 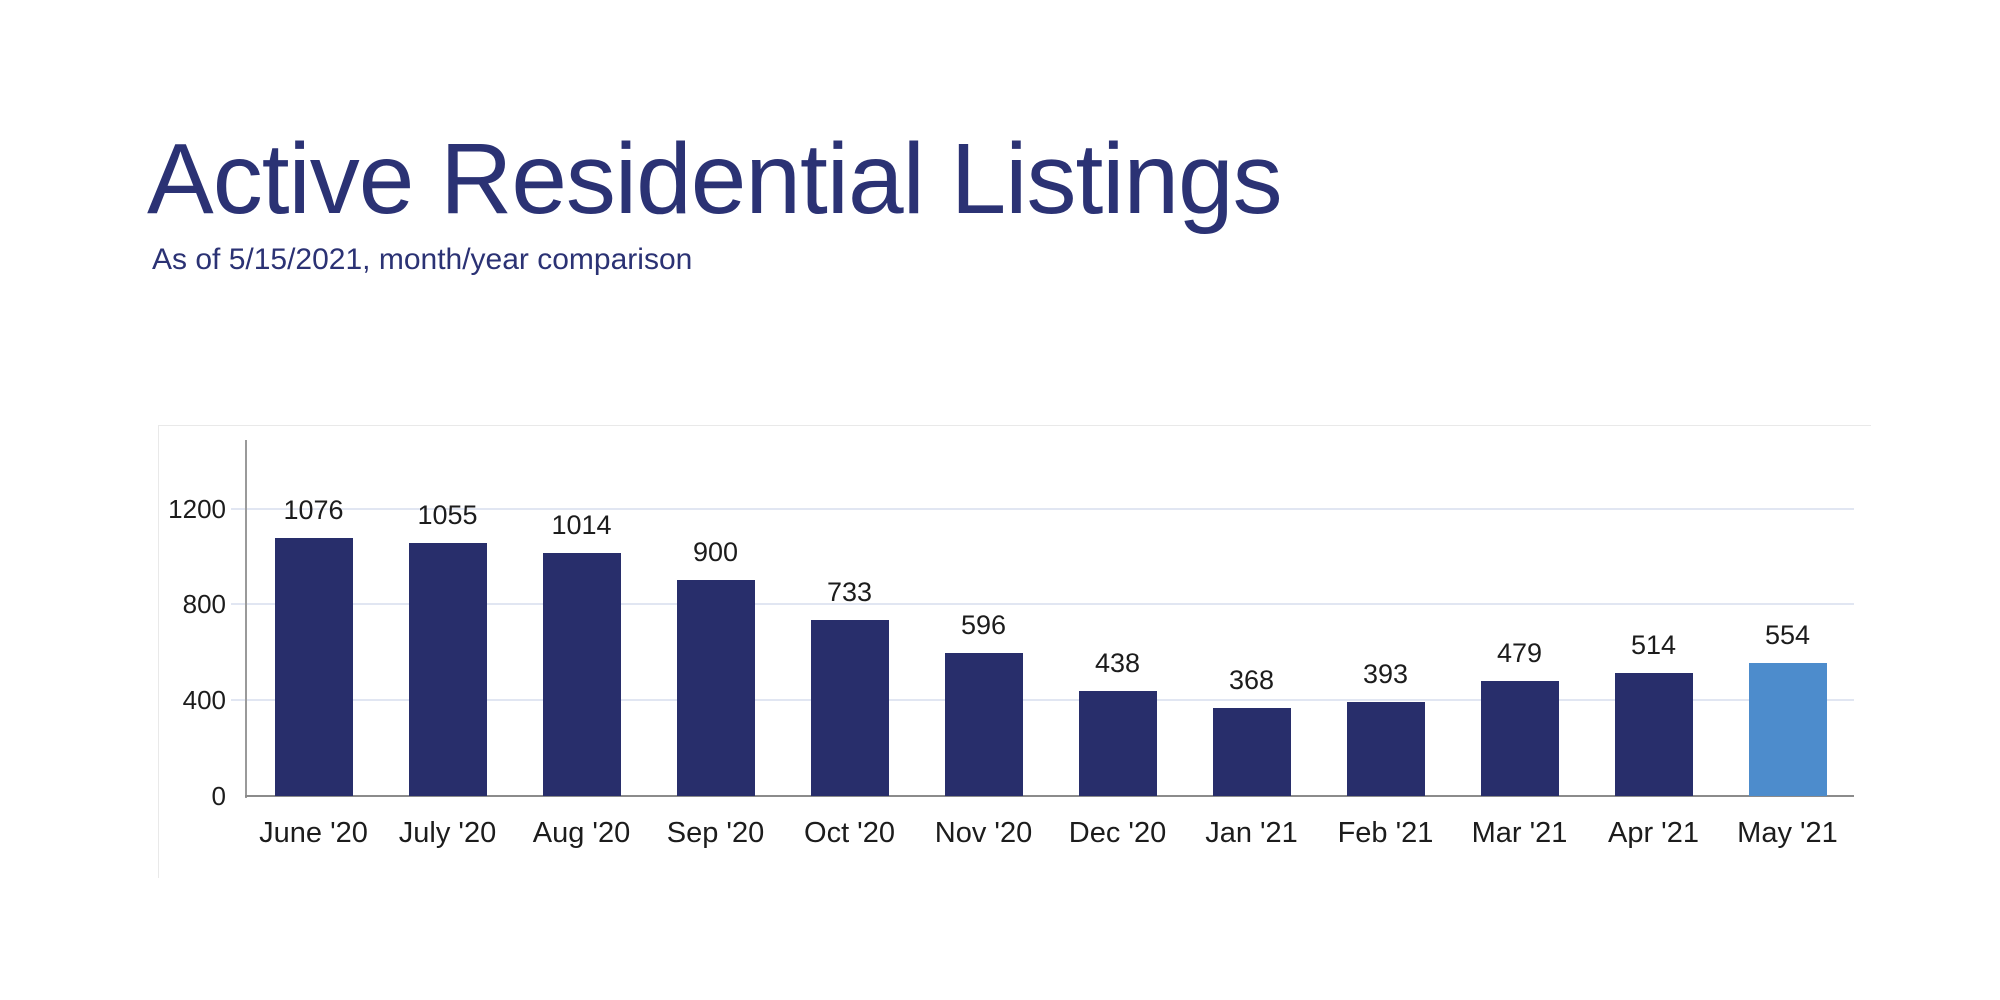 What do you see at coordinates (197, 508) in the screenshot?
I see `y-axis-tick-label: 1200` at bounding box center [197, 508].